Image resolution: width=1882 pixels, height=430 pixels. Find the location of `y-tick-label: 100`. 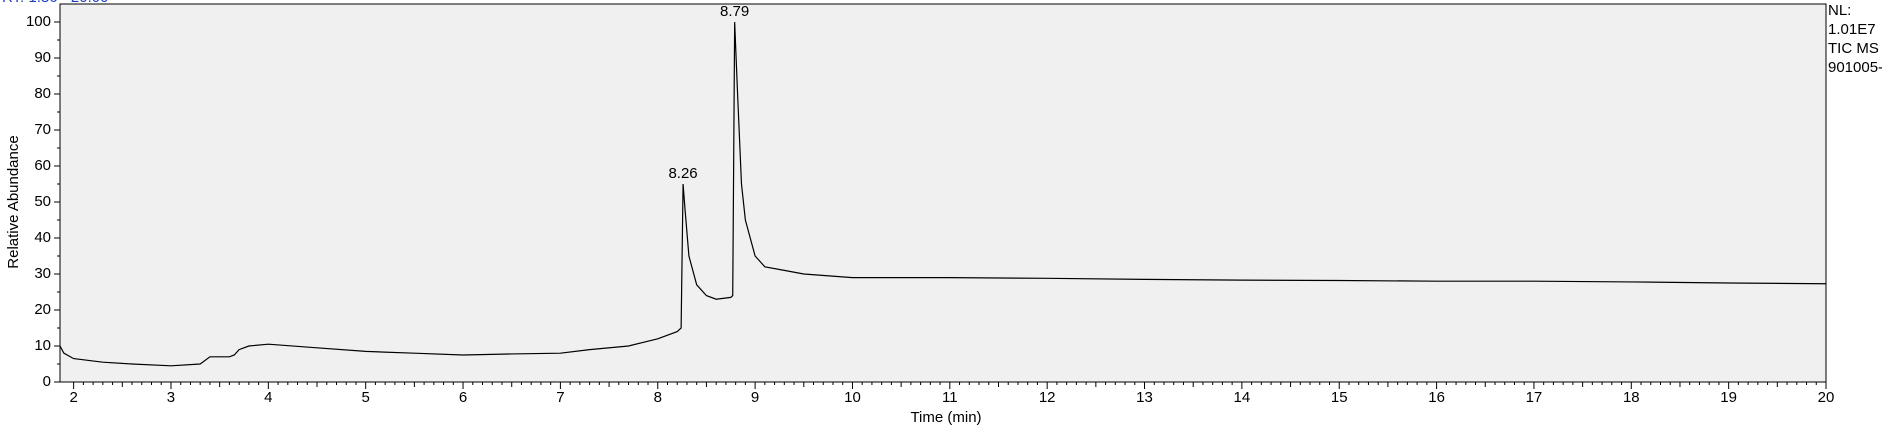

y-tick-label: 100 is located at coordinates (38, 21).